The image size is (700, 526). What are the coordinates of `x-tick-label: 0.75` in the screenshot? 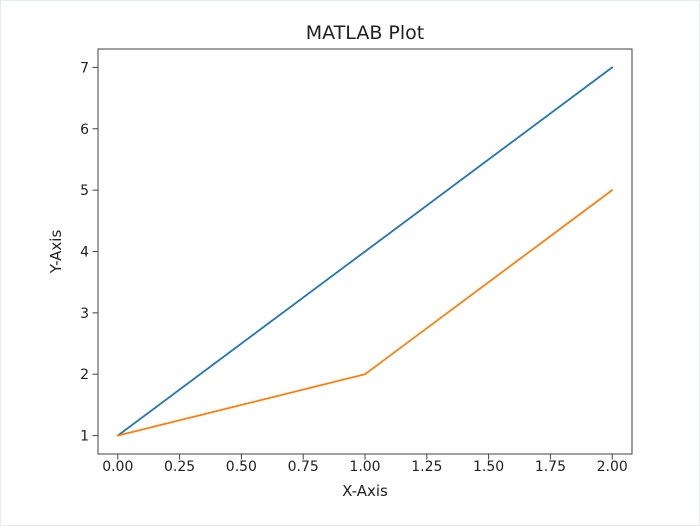 It's located at (303, 467).